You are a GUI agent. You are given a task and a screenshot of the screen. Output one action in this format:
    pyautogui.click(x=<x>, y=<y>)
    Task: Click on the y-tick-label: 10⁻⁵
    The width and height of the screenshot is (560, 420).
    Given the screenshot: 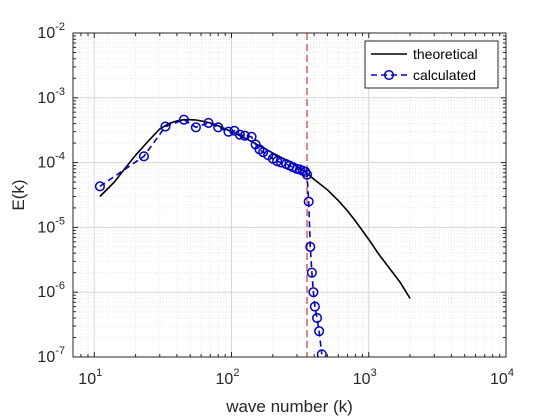 What is the action you would take?
    pyautogui.click(x=51, y=225)
    